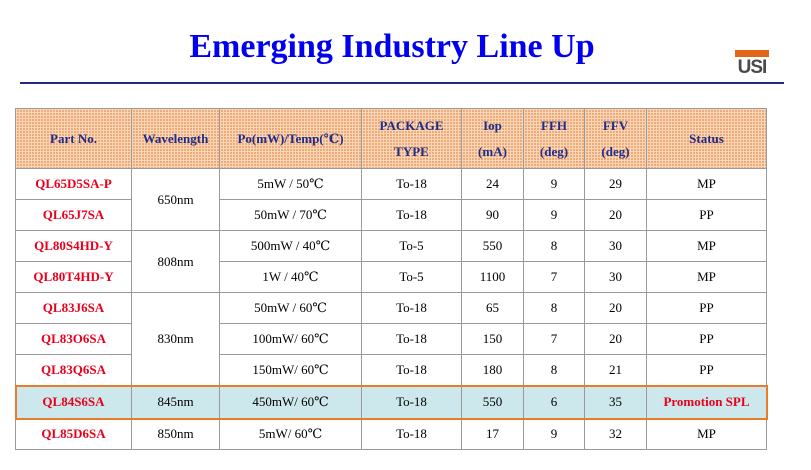 The height and width of the screenshot is (470, 811). What do you see at coordinates (73, 215) in the screenshot?
I see `part-no-cell: QL65J7SA` at bounding box center [73, 215].